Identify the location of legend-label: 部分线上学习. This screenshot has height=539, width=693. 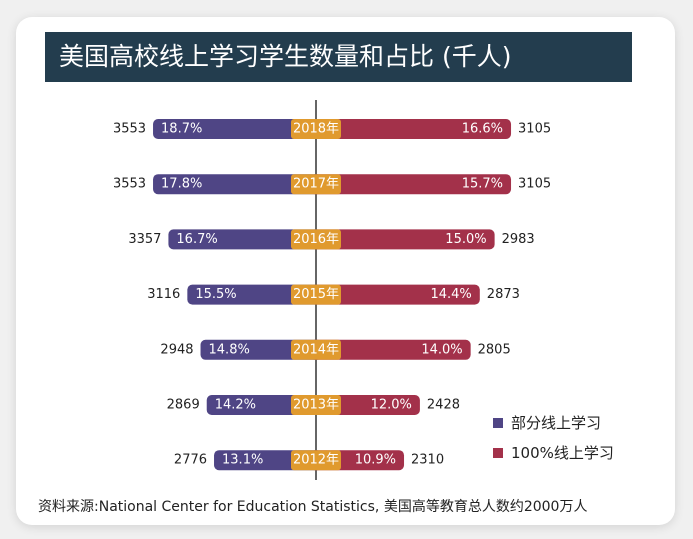
(556, 423).